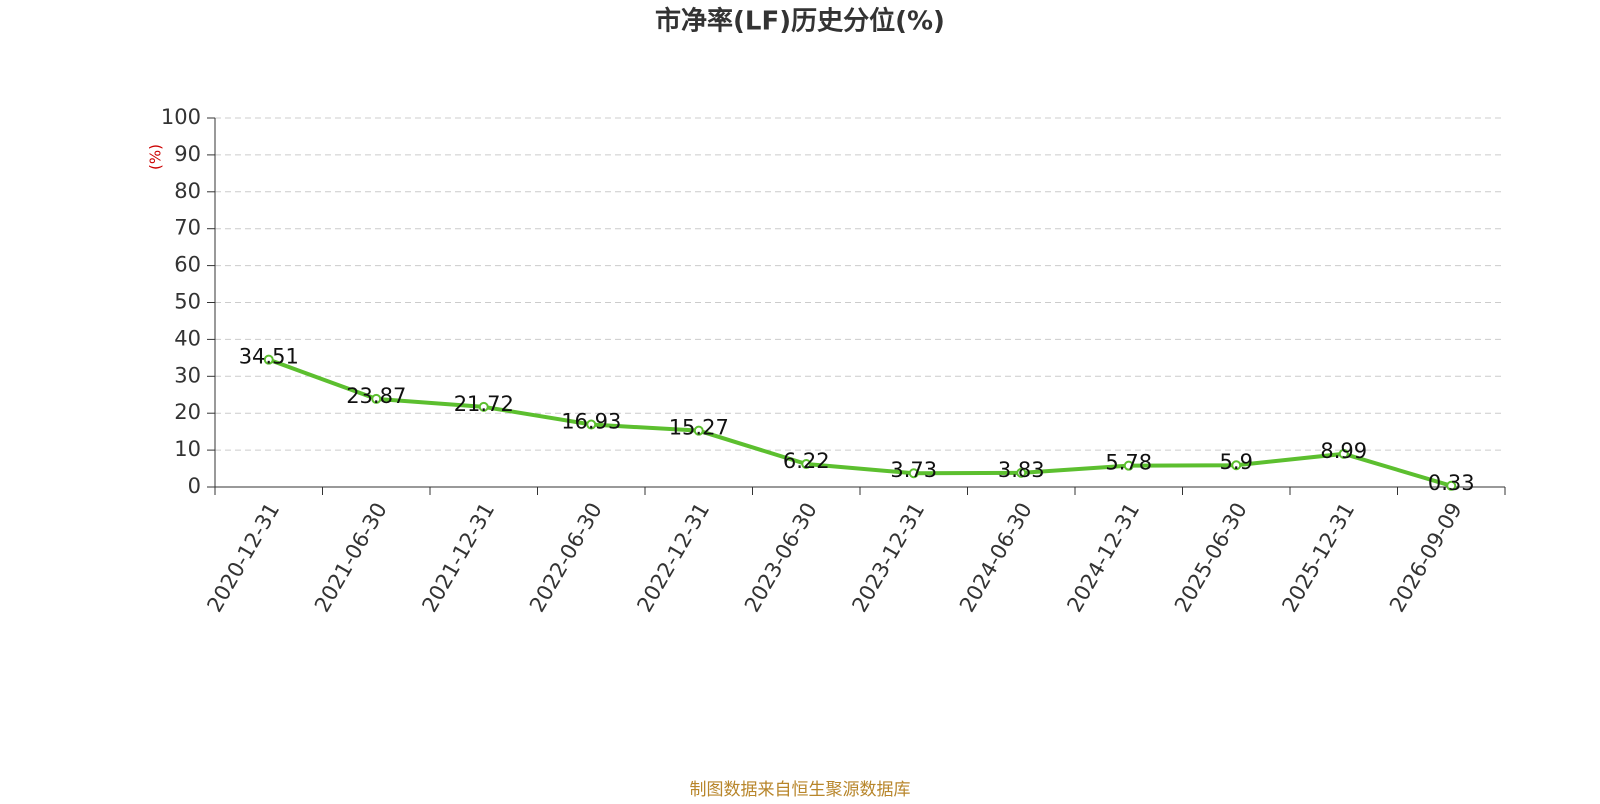 This screenshot has height=804, width=1600. I want to click on y-axis-label: (%), so click(156, 157).